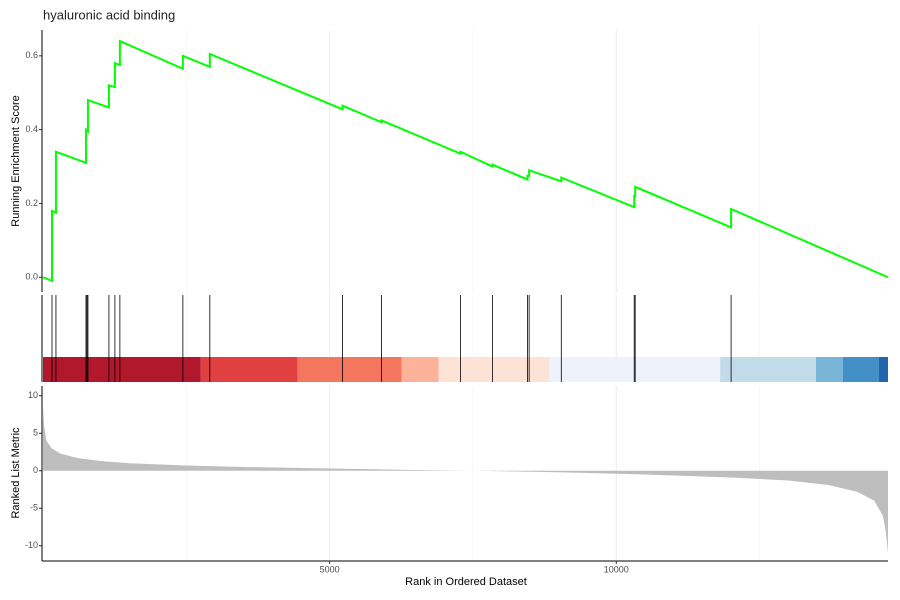 The width and height of the screenshot is (900, 600). I want to click on y-tick-label: -5, so click(34, 508).